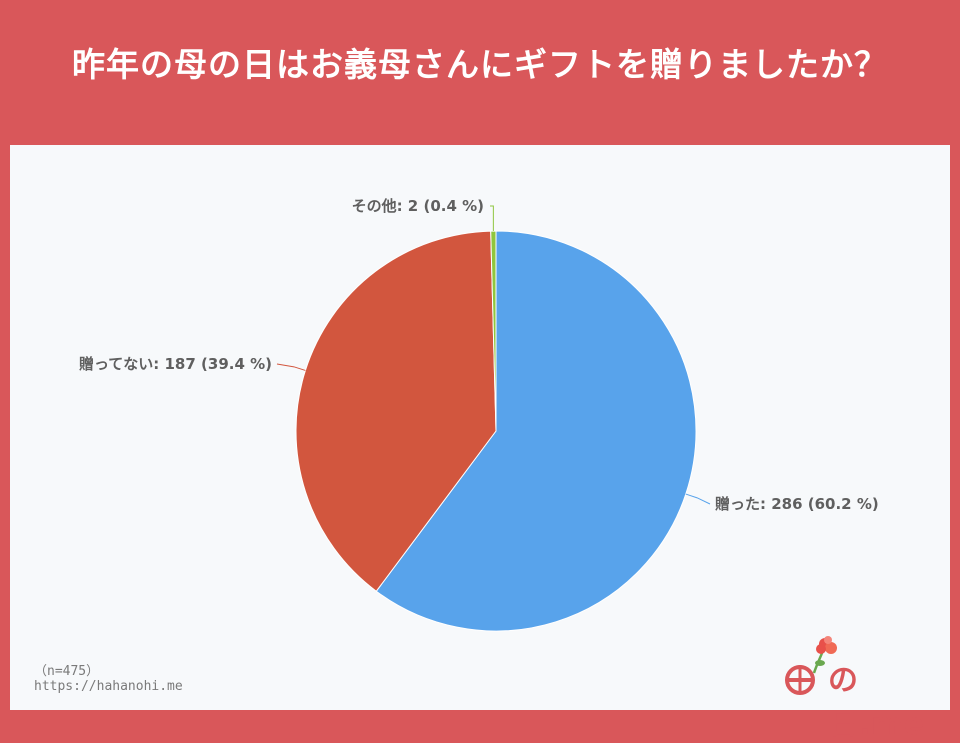 The image size is (960, 743). Describe the element at coordinates (175, 364) in the screenshot. I see `slice-label-1: 贈ってない: 187 (39.4 %)` at that location.